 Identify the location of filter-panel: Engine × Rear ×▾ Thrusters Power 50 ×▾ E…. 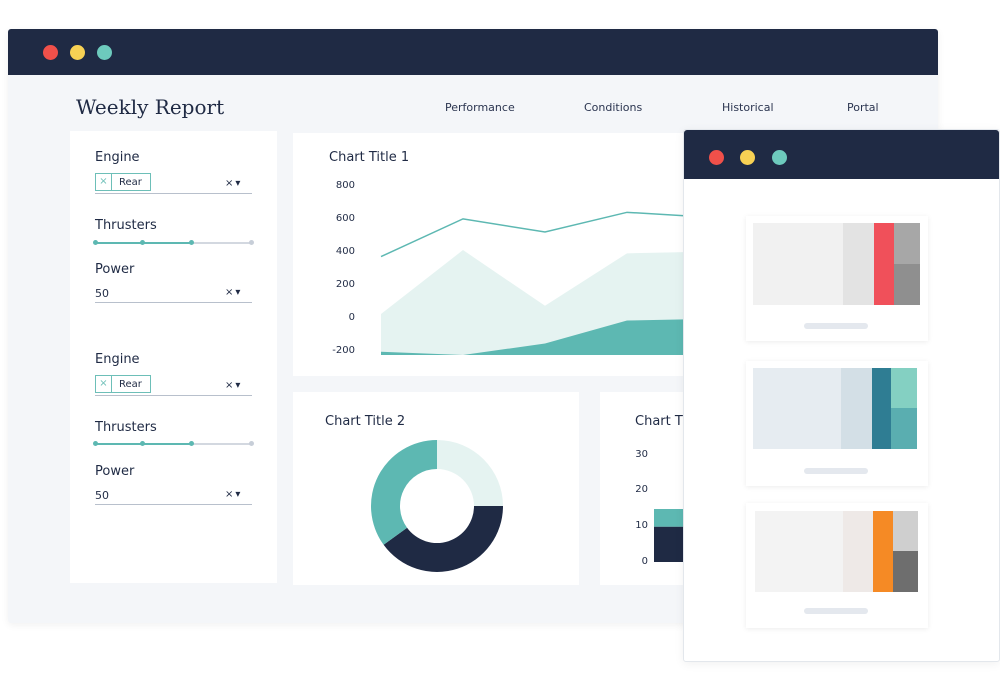
(173, 357).